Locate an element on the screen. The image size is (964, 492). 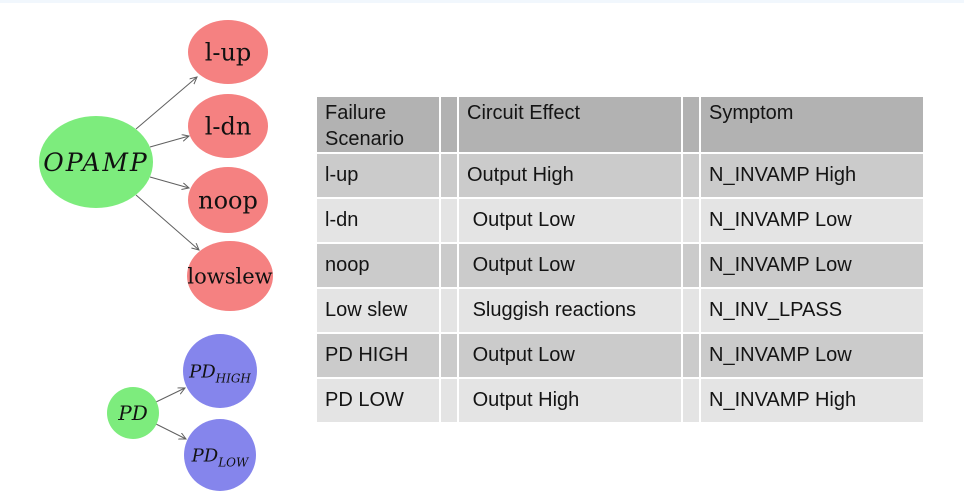
node-lup is located at coordinates (228, 52).